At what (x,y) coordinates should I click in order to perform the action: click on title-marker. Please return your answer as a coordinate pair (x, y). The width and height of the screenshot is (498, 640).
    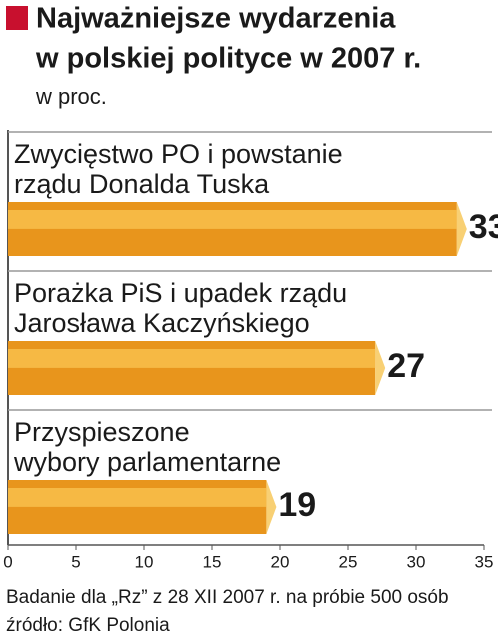
    Looking at the image, I should click on (17, 18).